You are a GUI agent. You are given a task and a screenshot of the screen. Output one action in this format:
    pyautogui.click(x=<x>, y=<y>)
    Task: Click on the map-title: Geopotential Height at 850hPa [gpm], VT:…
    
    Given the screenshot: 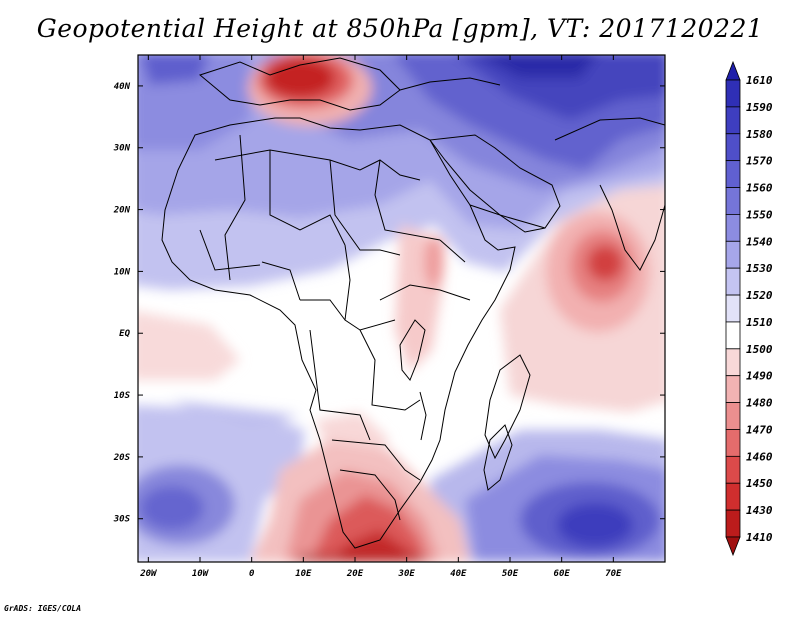 What is the action you would take?
    pyautogui.click(x=400, y=28)
    